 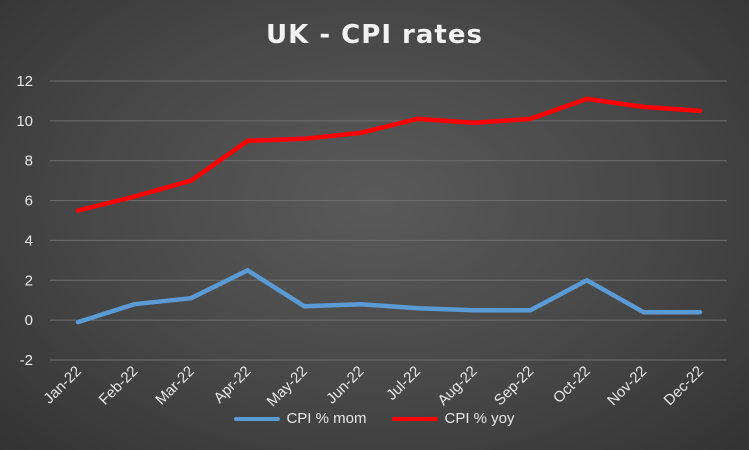 What do you see at coordinates (374, 35) in the screenshot?
I see `chart-title: UK - CPI rates` at bounding box center [374, 35].